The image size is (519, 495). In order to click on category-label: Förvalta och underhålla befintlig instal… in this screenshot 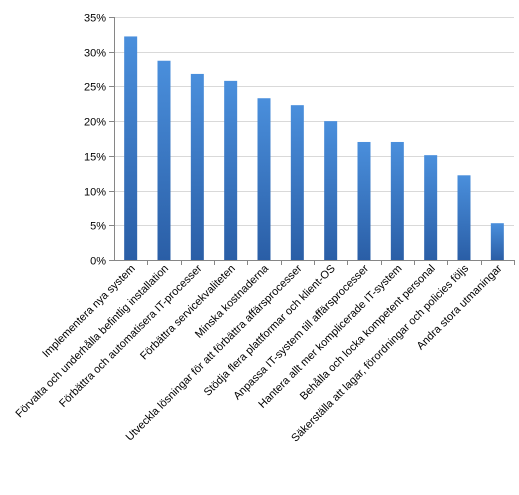, I will do `click(92, 342)`.